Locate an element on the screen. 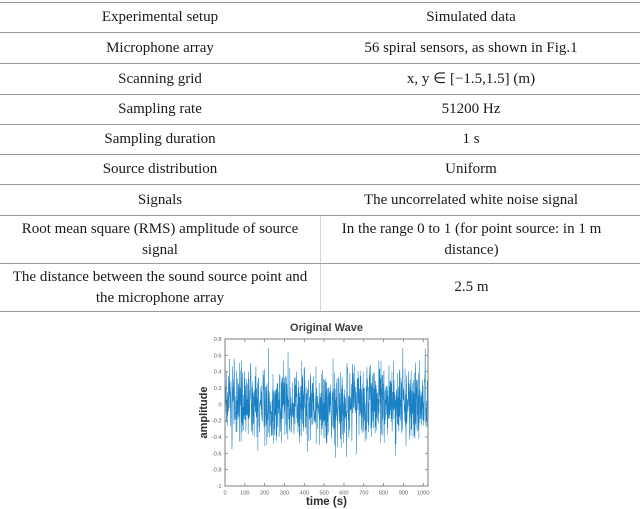 The height and width of the screenshot is (509, 640). header-label: Experimental setup is located at coordinates (160, 17).